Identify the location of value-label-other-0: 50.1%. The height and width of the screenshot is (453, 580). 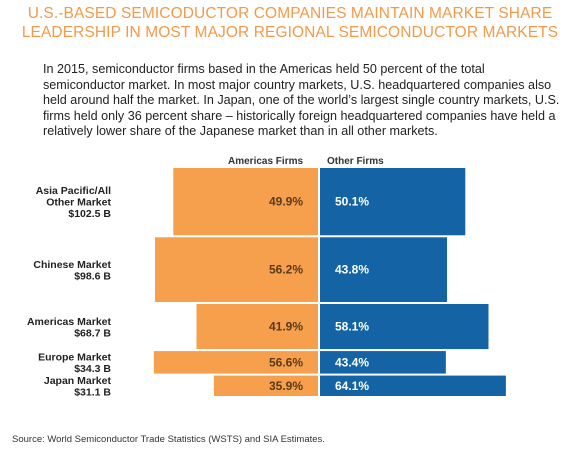
(352, 202).